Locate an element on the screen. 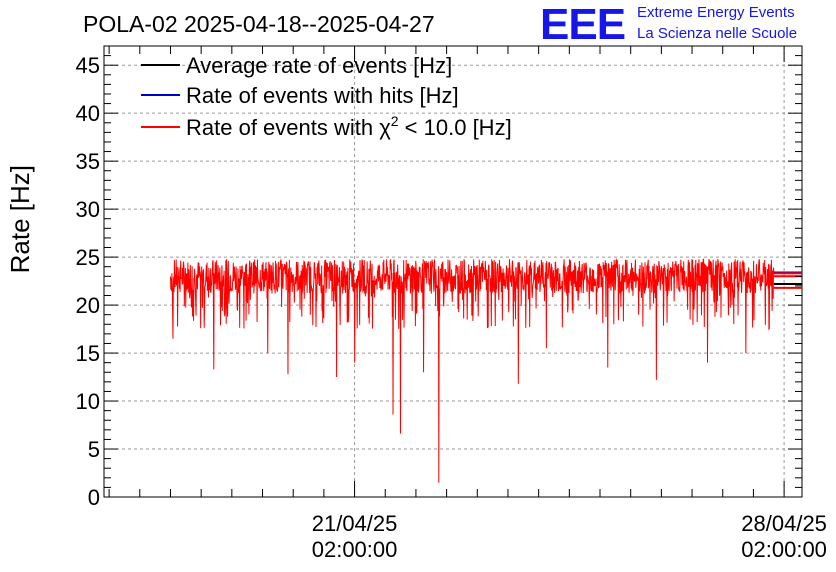  chart-title: POLA-02 2025-04-18--2025-04-27 is located at coordinates (259, 24).